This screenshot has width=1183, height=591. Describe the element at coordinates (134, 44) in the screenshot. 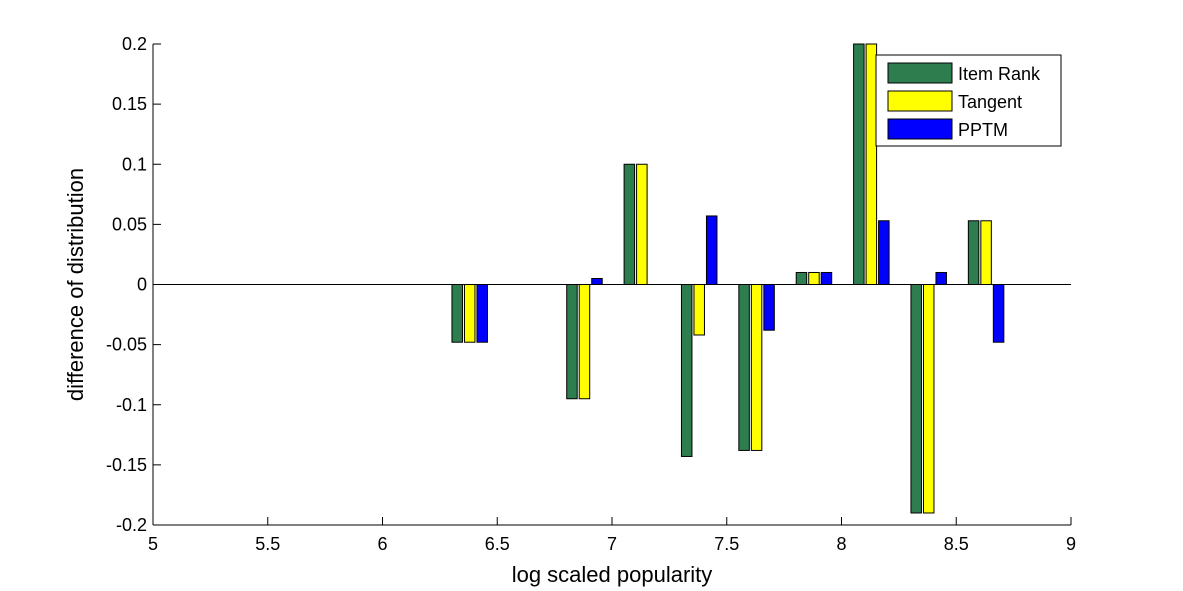

I see `y-tick-label: 0.2` at that location.